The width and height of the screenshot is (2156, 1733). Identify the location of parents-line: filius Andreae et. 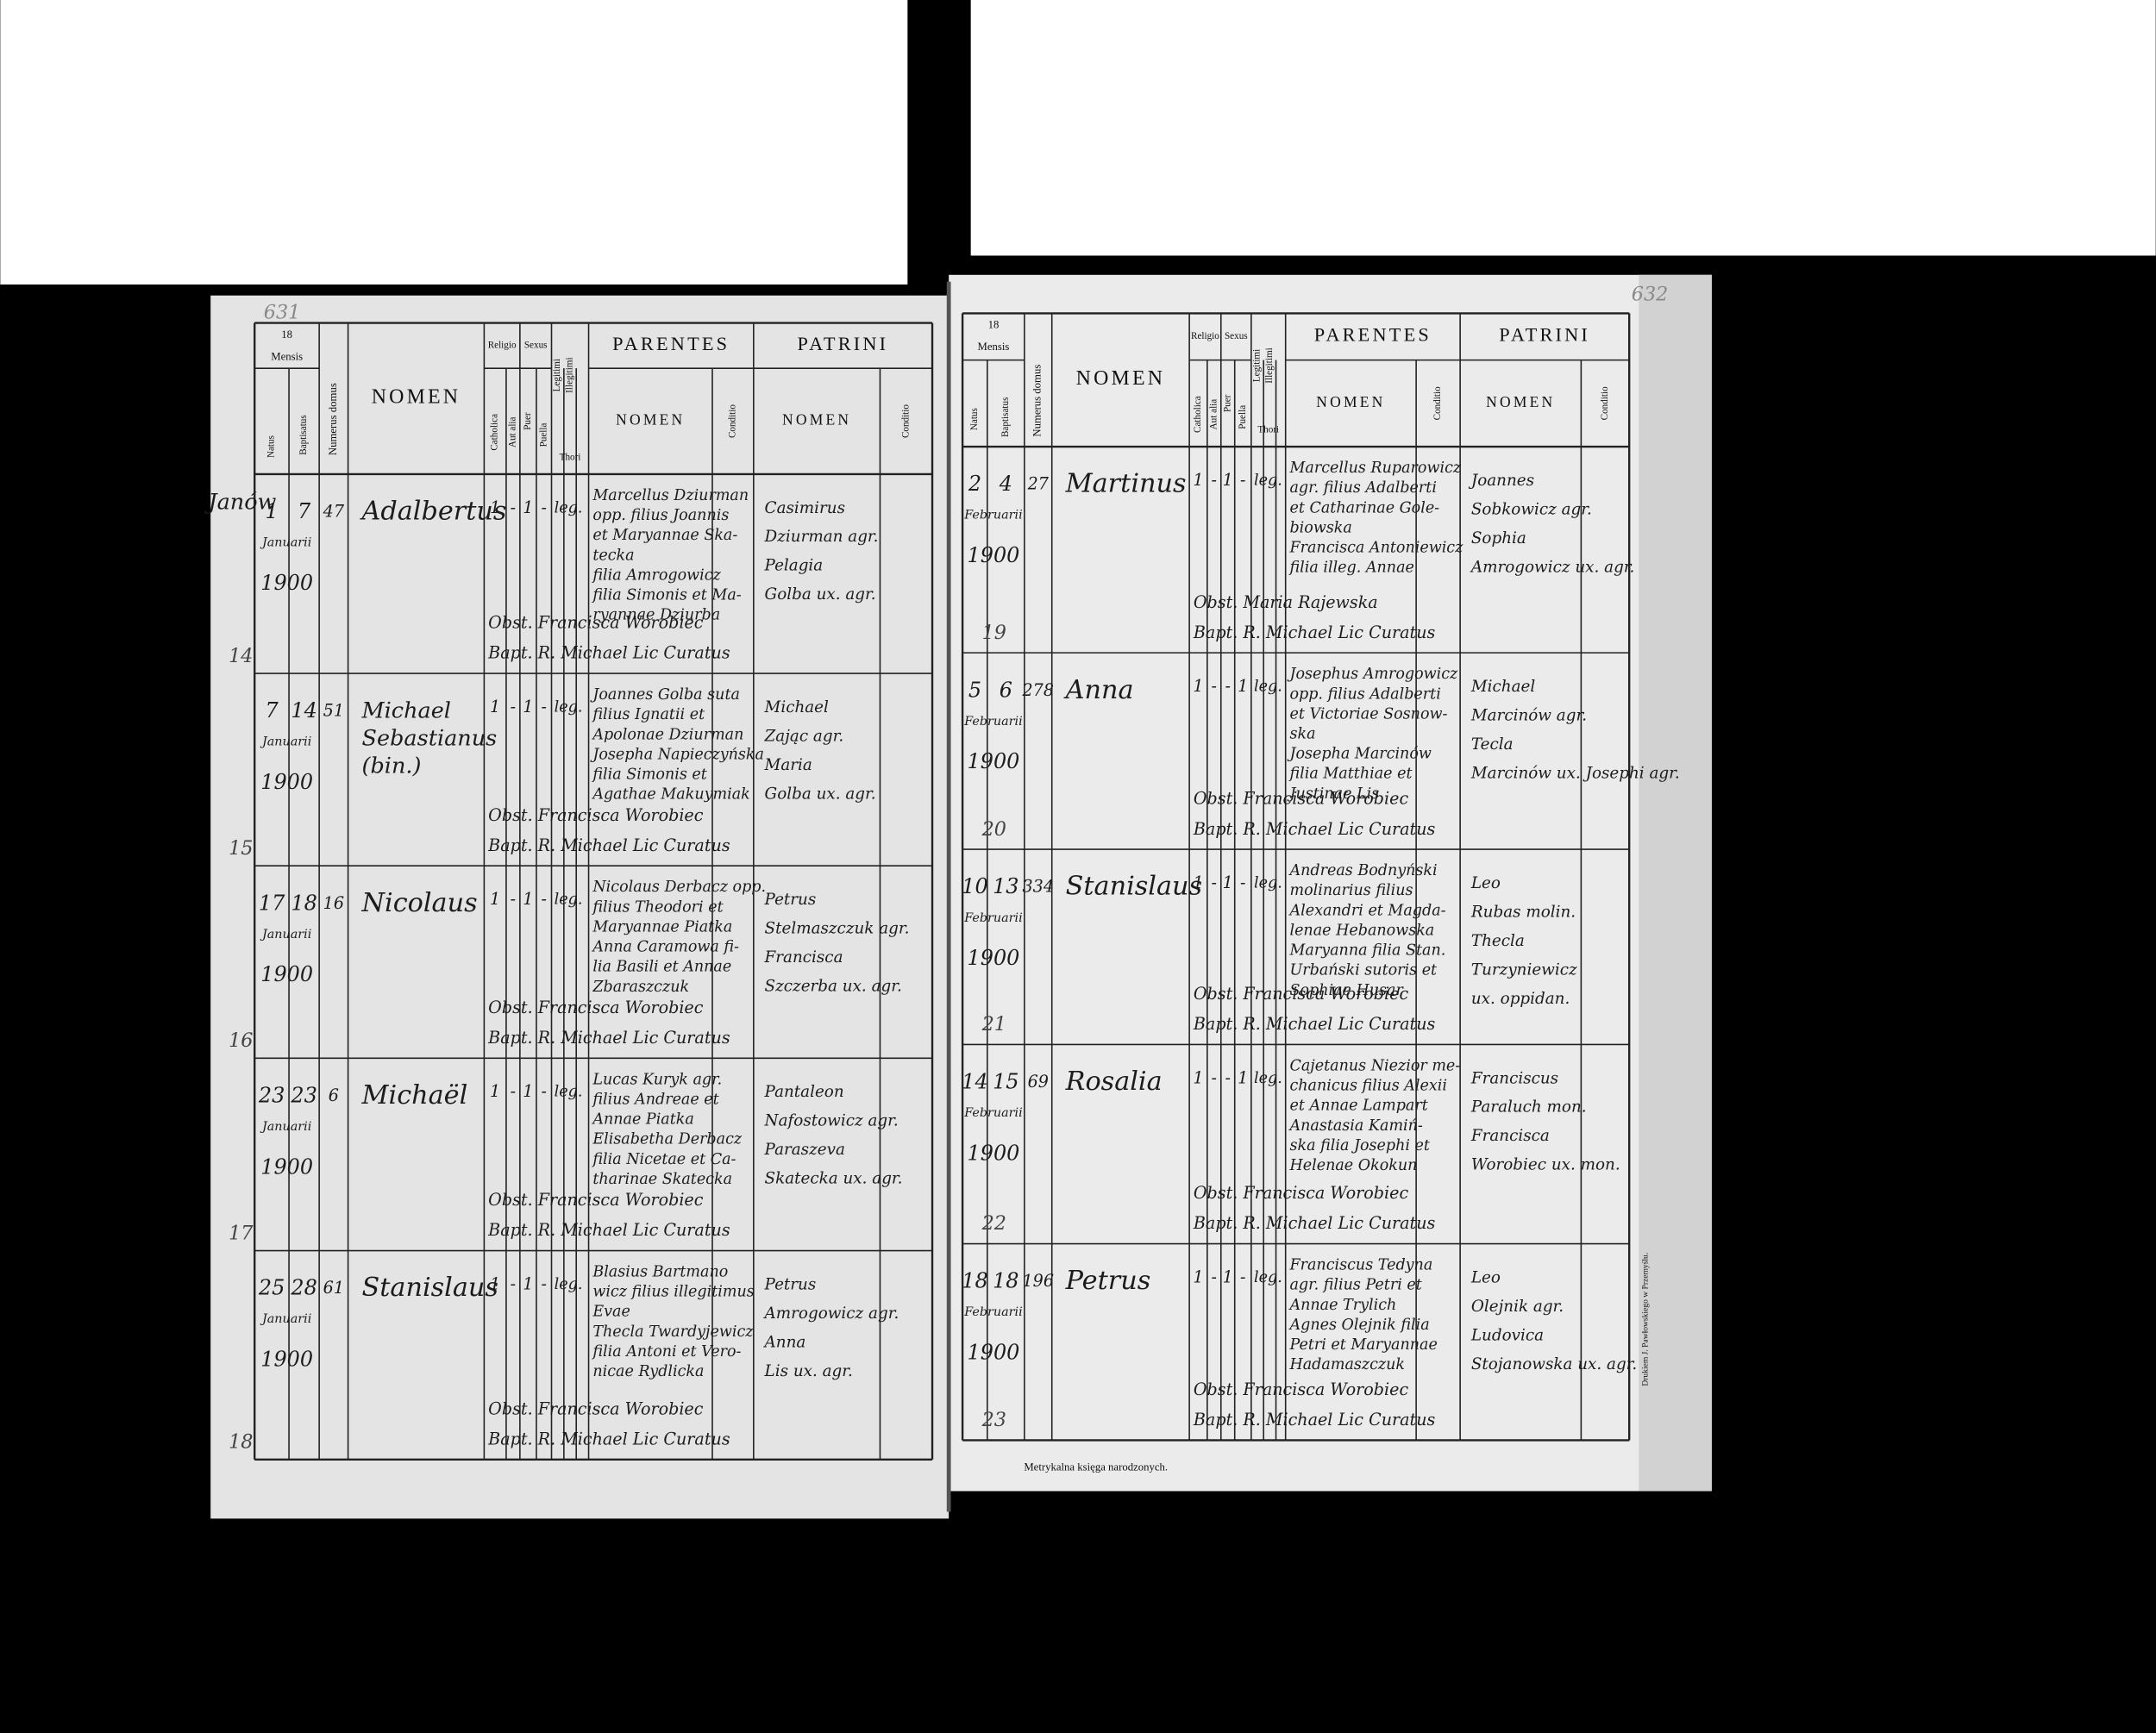
(655, 1100).